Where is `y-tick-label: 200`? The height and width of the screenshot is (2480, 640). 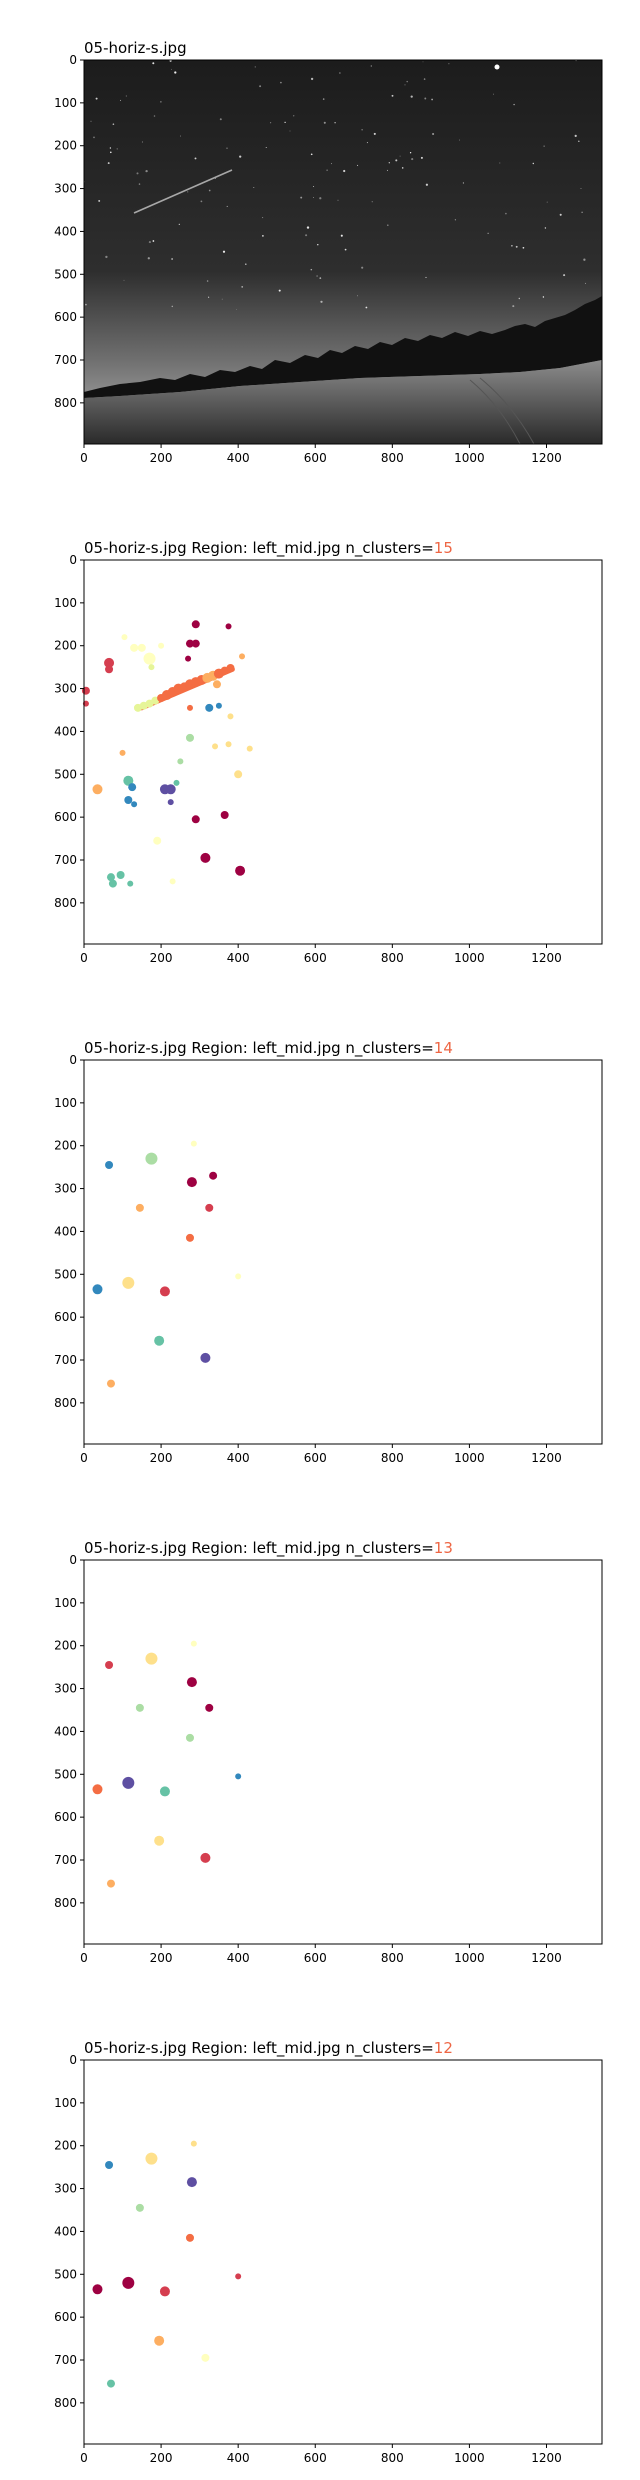 y-tick-label: 200 is located at coordinates (65, 646).